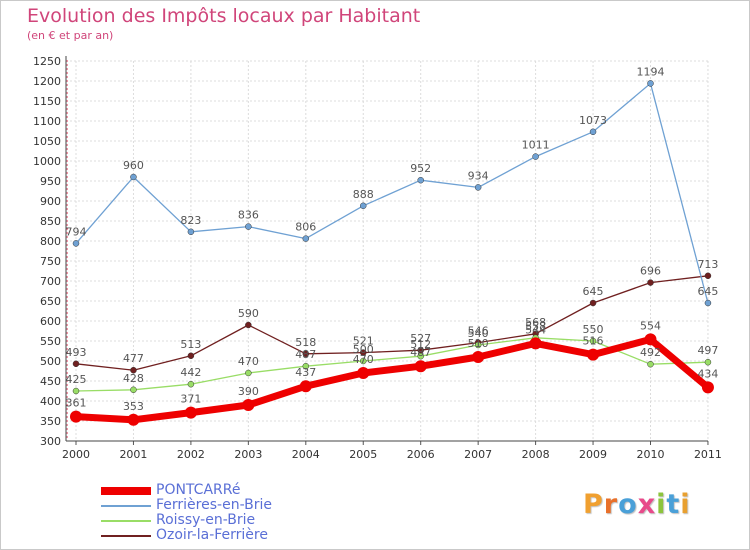  I want to click on x-tick-label: 2009, so click(593, 454).